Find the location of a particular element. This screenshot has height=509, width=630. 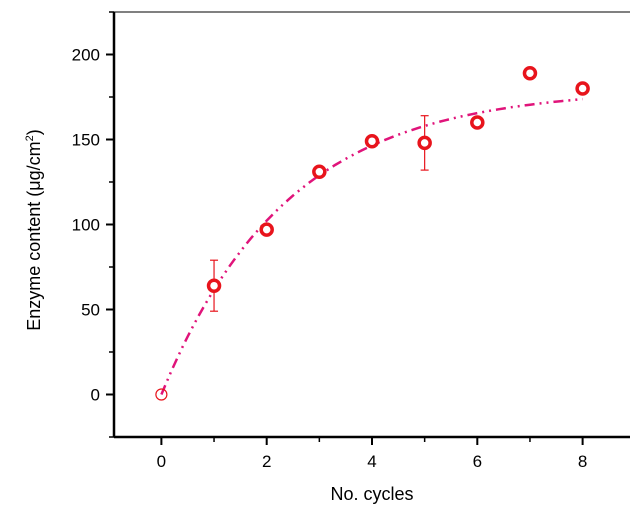

y-axis-title: Enzyme content (μg/cm2) is located at coordinates (34, 230).